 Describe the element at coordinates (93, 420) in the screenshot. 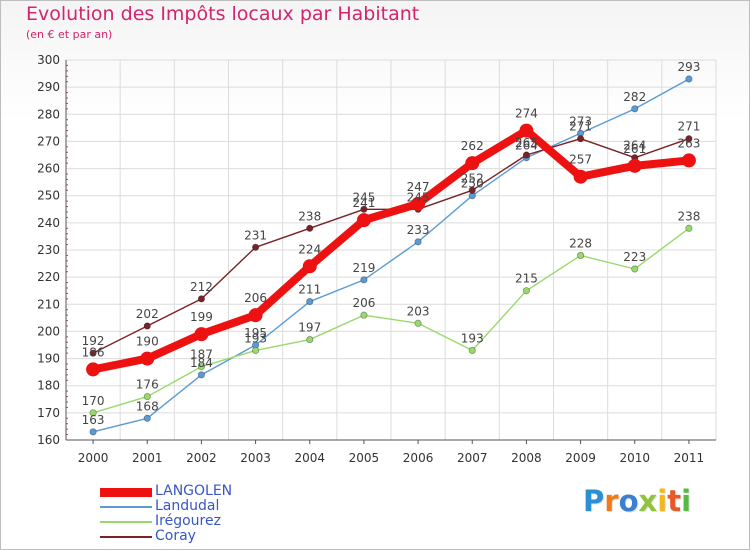

I see `data-label-landudal: 163` at that location.